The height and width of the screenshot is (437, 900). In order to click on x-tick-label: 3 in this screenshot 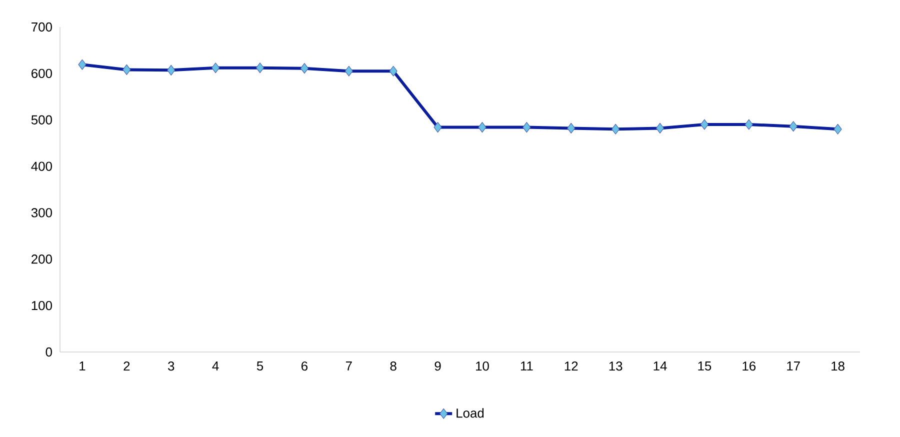, I will do `click(171, 366)`.